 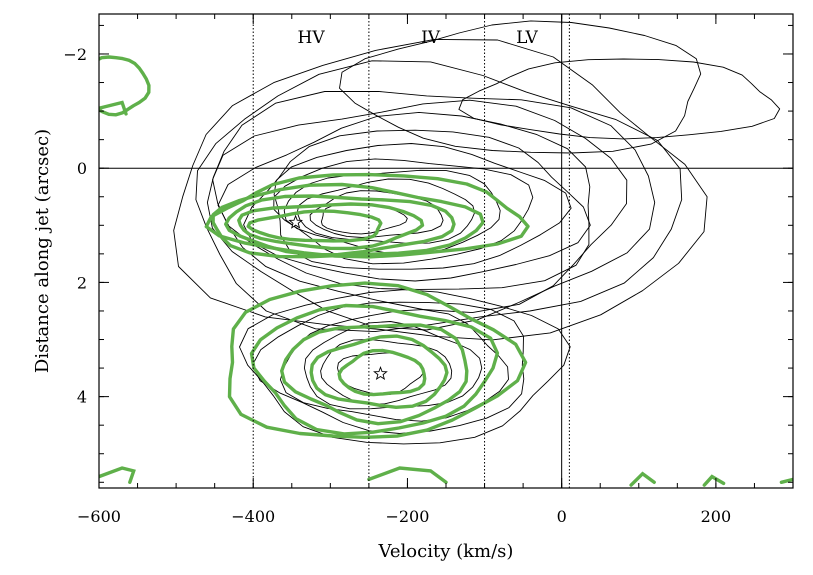 I want to click on y-tick-label: 2, so click(x=82, y=282).